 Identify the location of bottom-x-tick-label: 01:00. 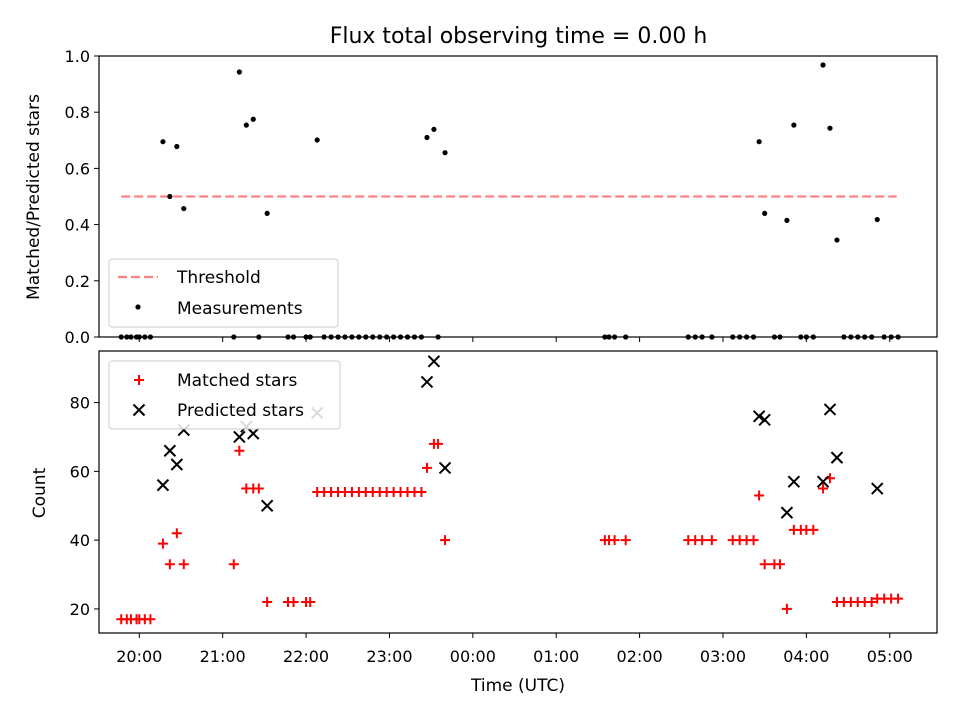
(556, 656).